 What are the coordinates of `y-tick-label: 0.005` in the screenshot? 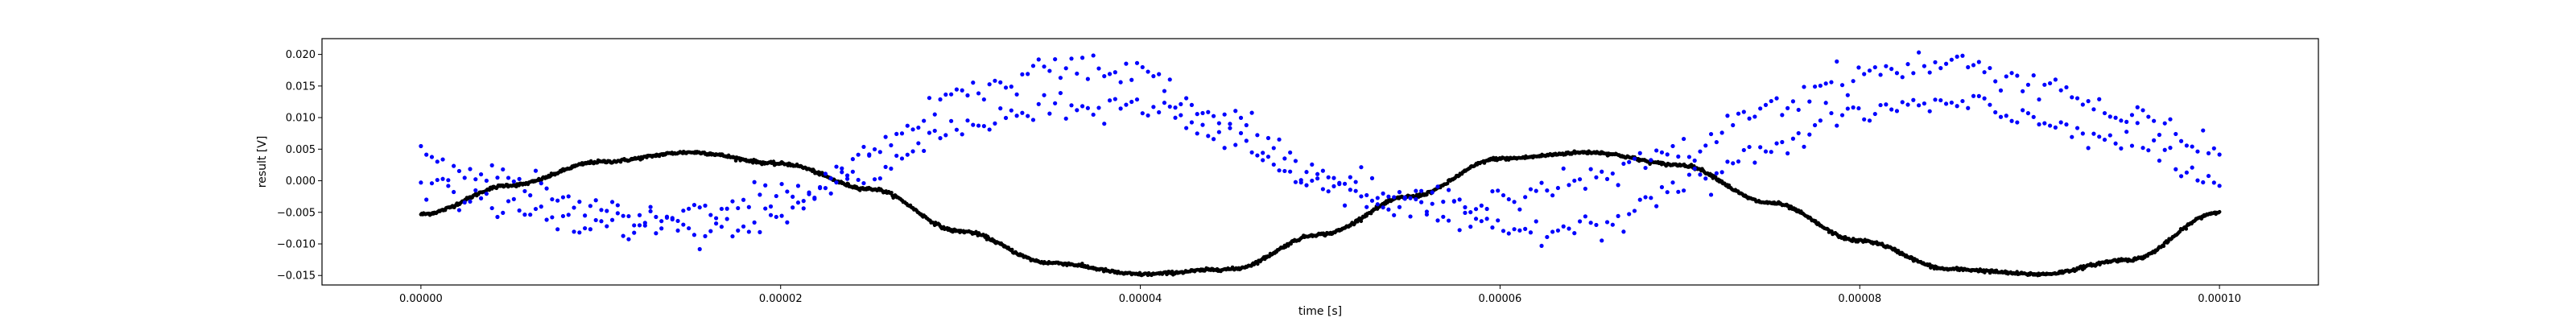 It's located at (301, 150).